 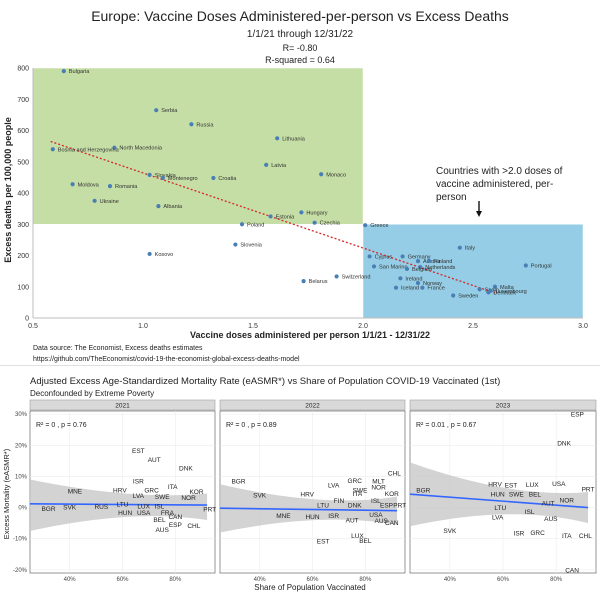 What do you see at coordinates (23, 69) in the screenshot?
I see `top-y-tick-label: 800` at bounding box center [23, 69].